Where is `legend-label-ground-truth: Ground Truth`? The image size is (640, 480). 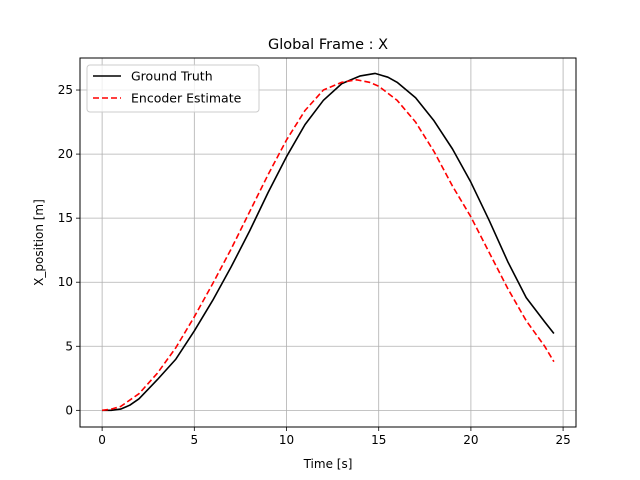
legend-label-ground-truth: Ground Truth is located at coordinates (172, 76).